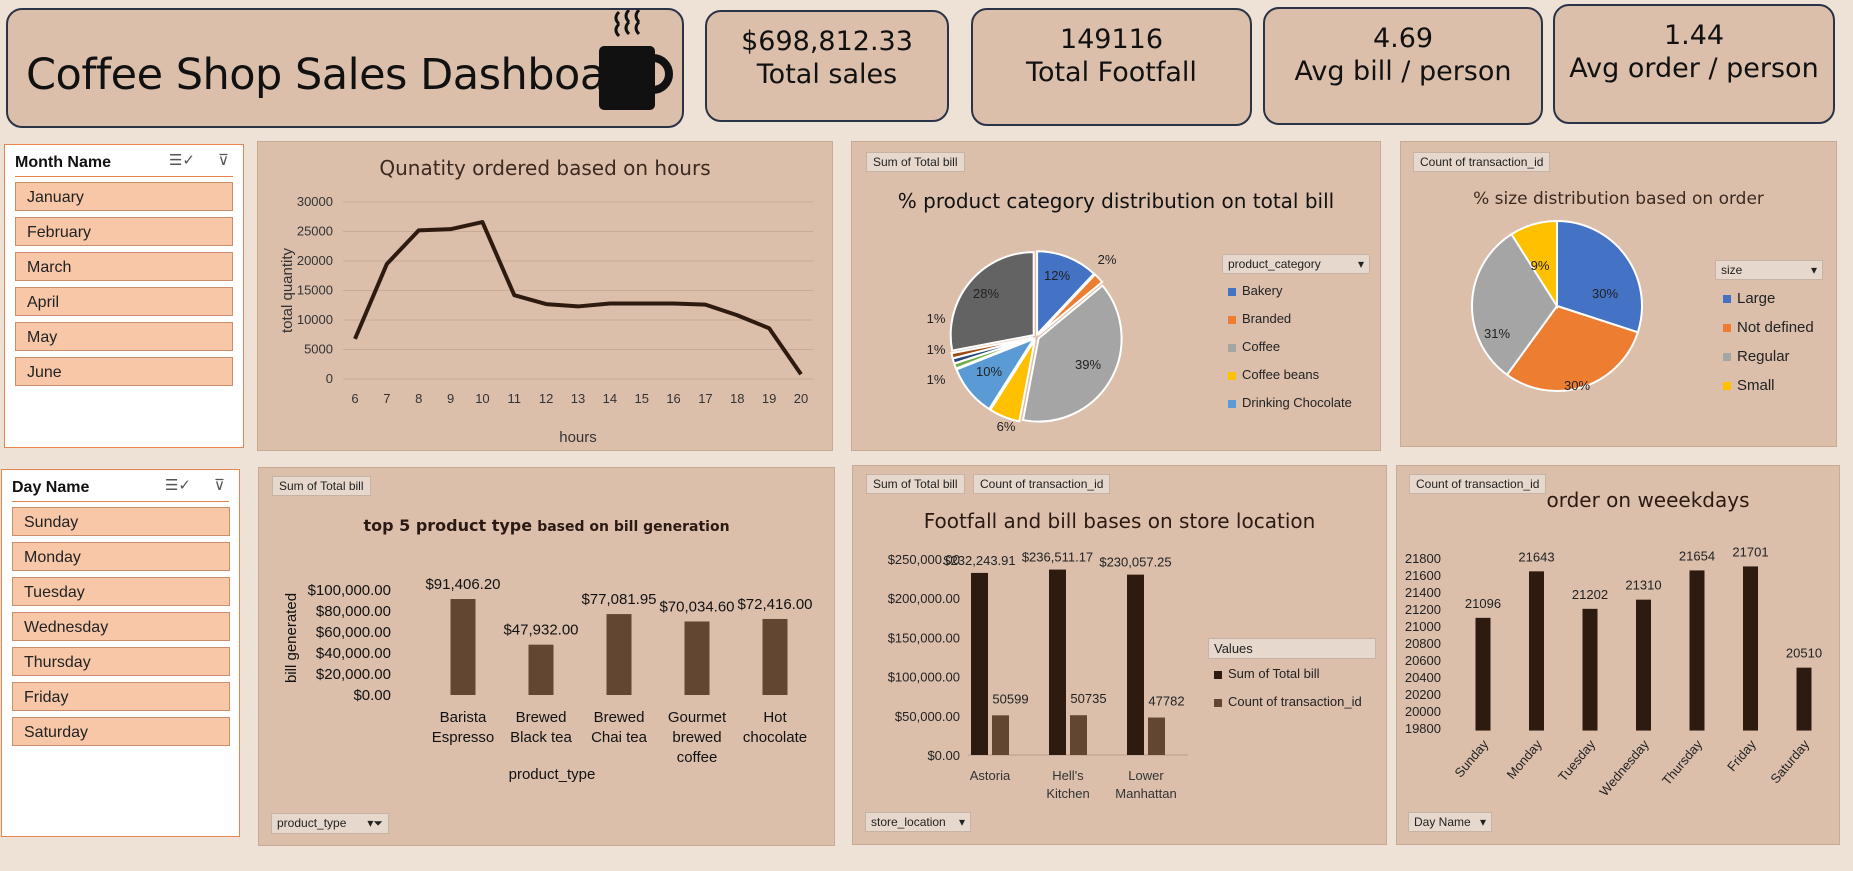  Describe the element at coordinates (124, 231) in the screenshot. I see `slicer-item-february: February` at that location.